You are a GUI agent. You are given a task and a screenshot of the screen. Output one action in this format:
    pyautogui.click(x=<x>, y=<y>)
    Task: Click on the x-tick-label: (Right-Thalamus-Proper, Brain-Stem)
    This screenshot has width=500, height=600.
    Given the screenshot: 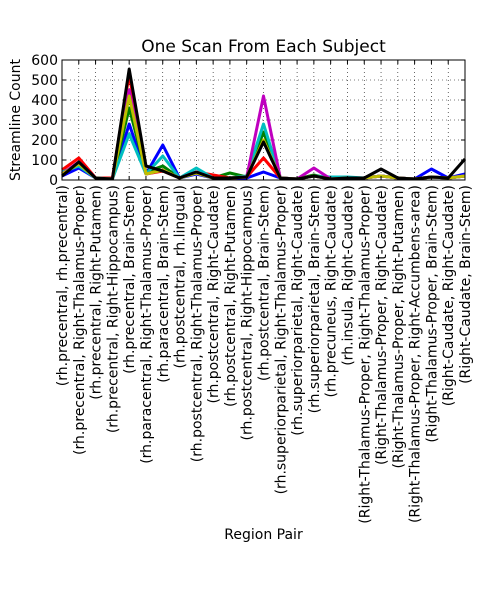 What is the action you would take?
    pyautogui.click(x=432, y=314)
    